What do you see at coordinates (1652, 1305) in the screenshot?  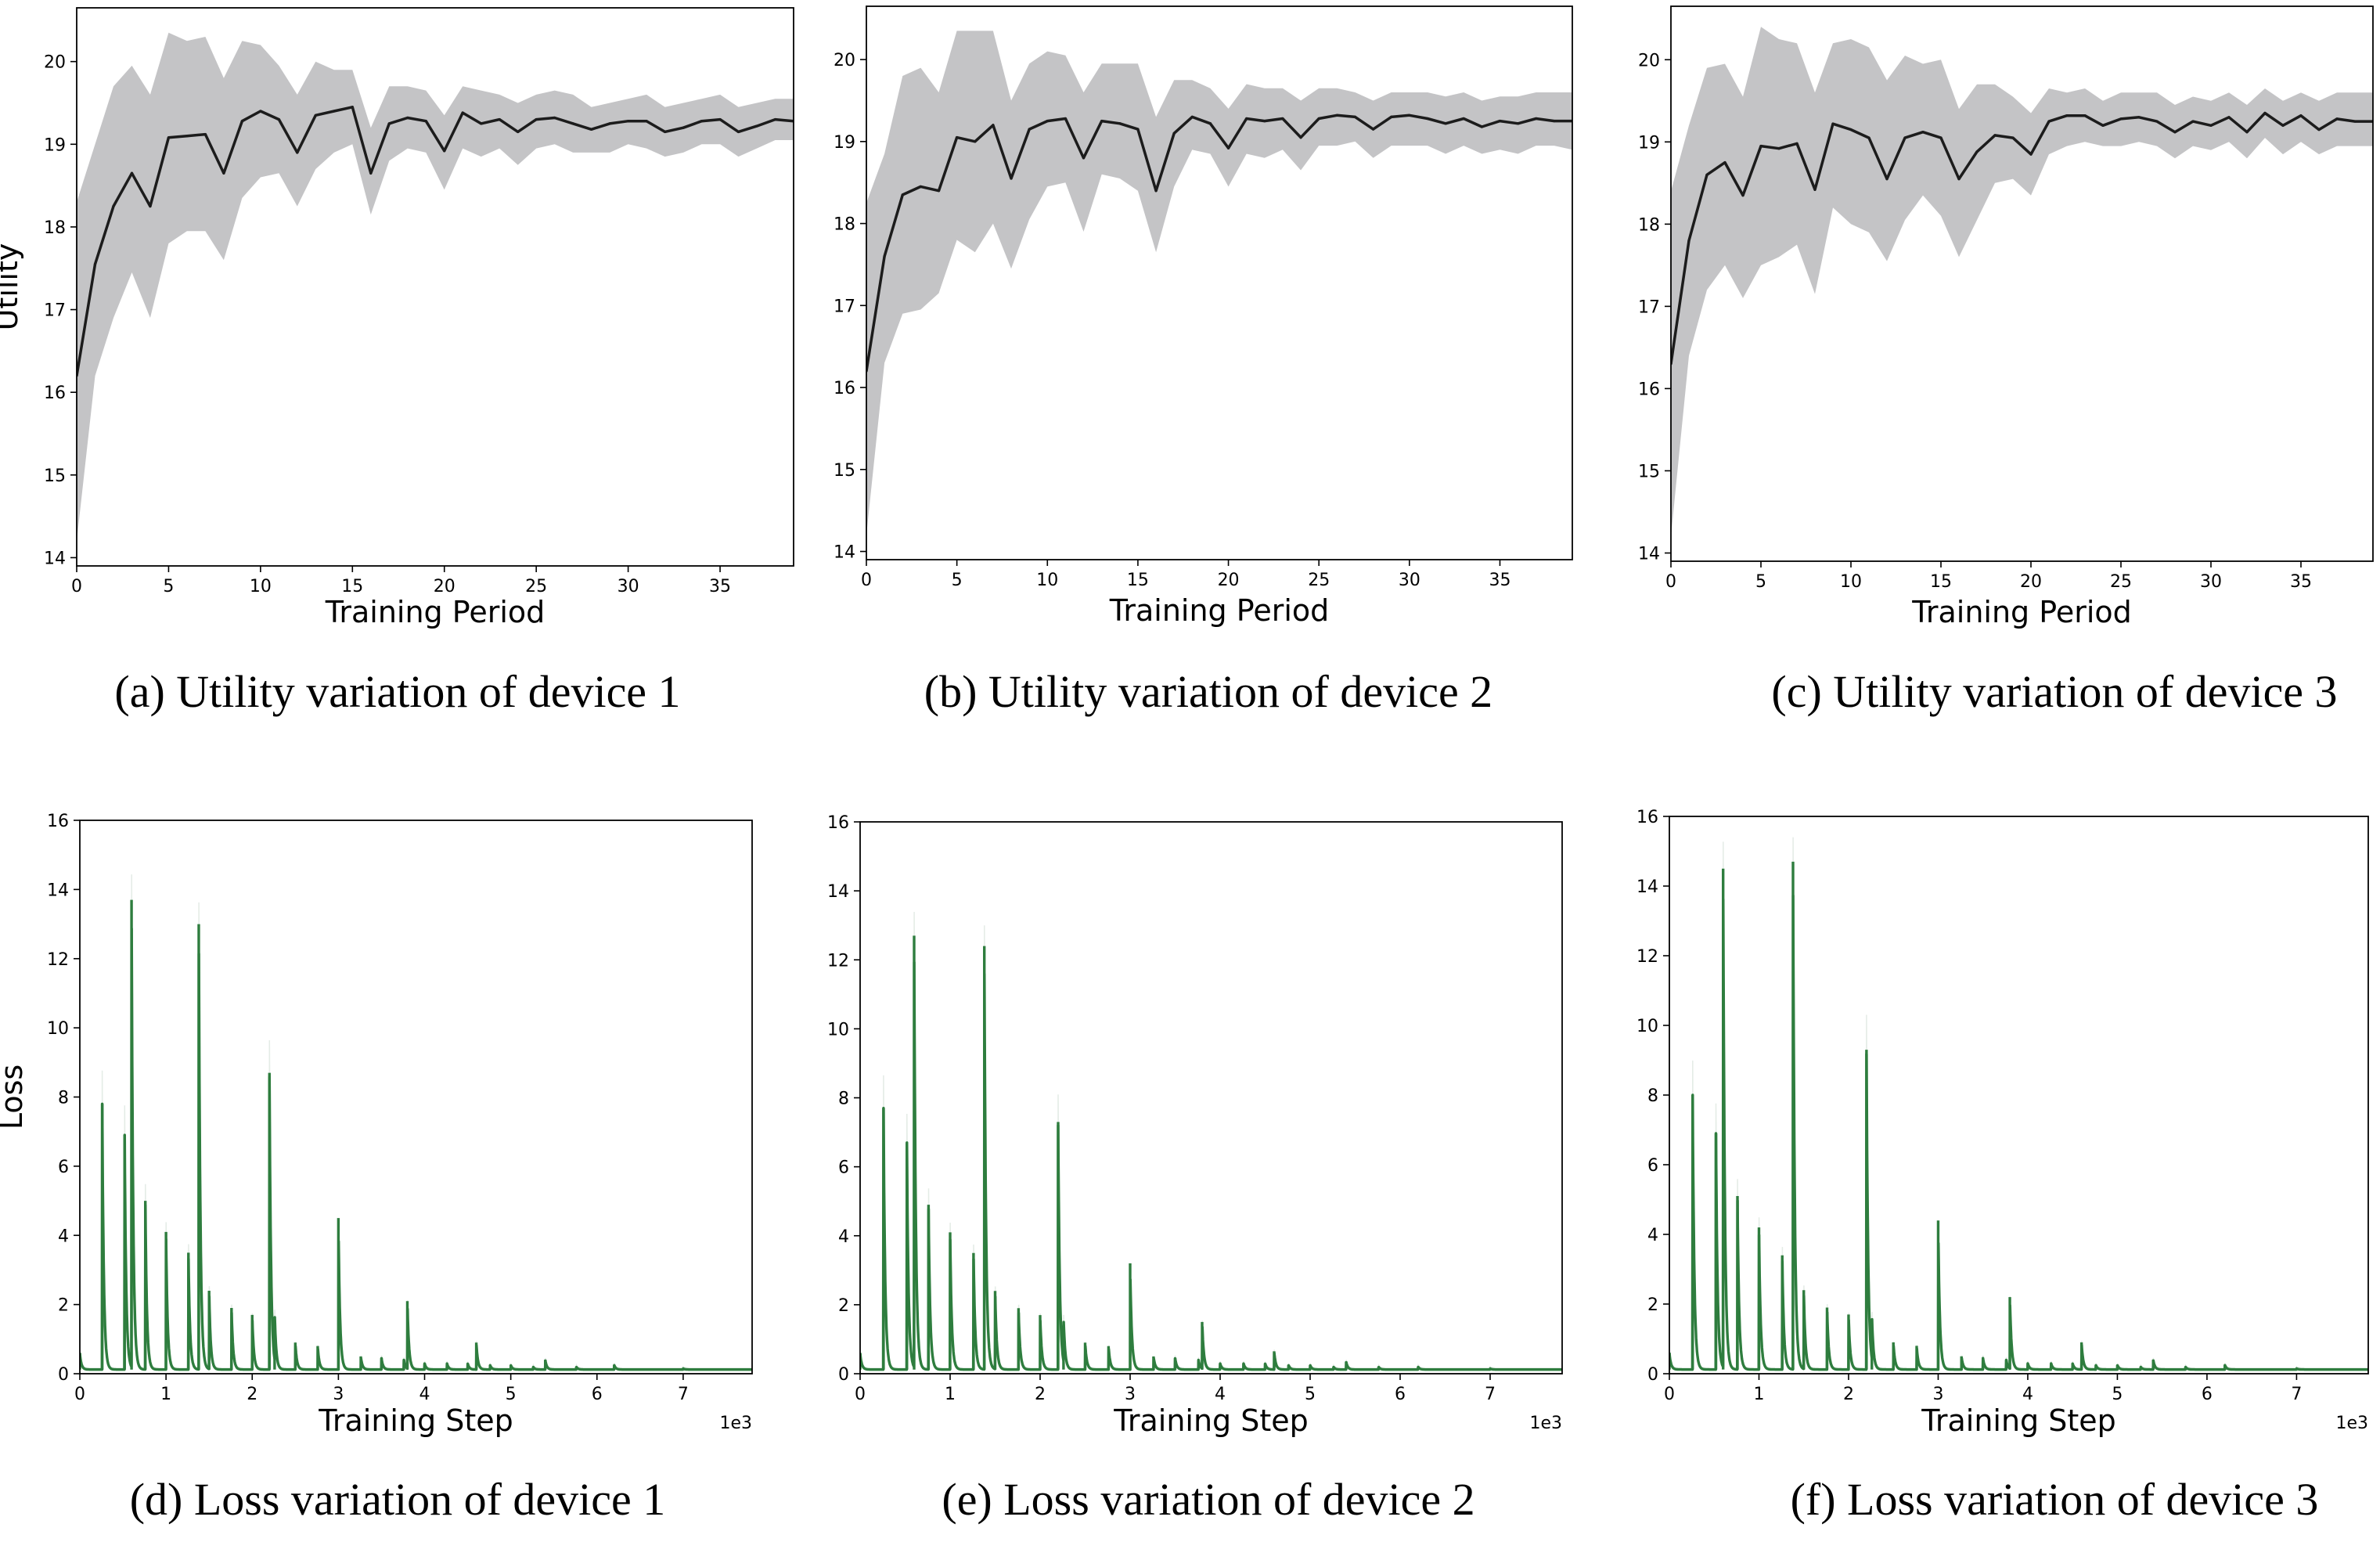 I see `y-tick-label: 2` at bounding box center [1652, 1305].